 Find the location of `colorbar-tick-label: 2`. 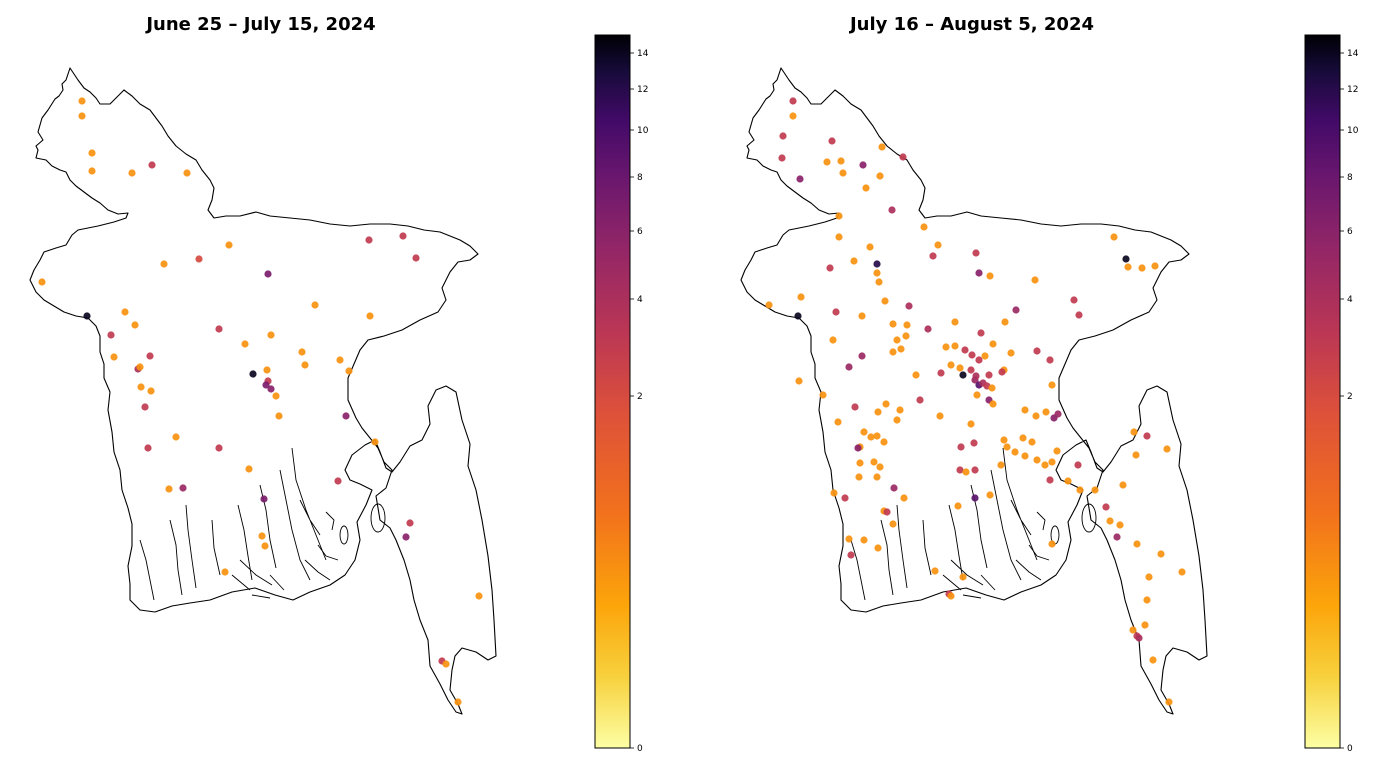

colorbar-tick-label: 2 is located at coordinates (640, 397).